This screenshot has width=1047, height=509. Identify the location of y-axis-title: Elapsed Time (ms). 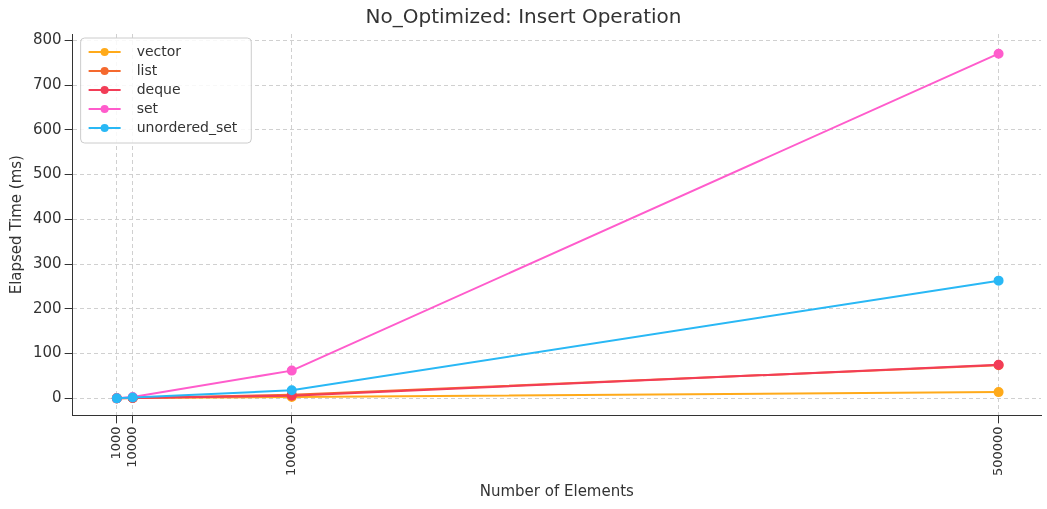
(15, 225).